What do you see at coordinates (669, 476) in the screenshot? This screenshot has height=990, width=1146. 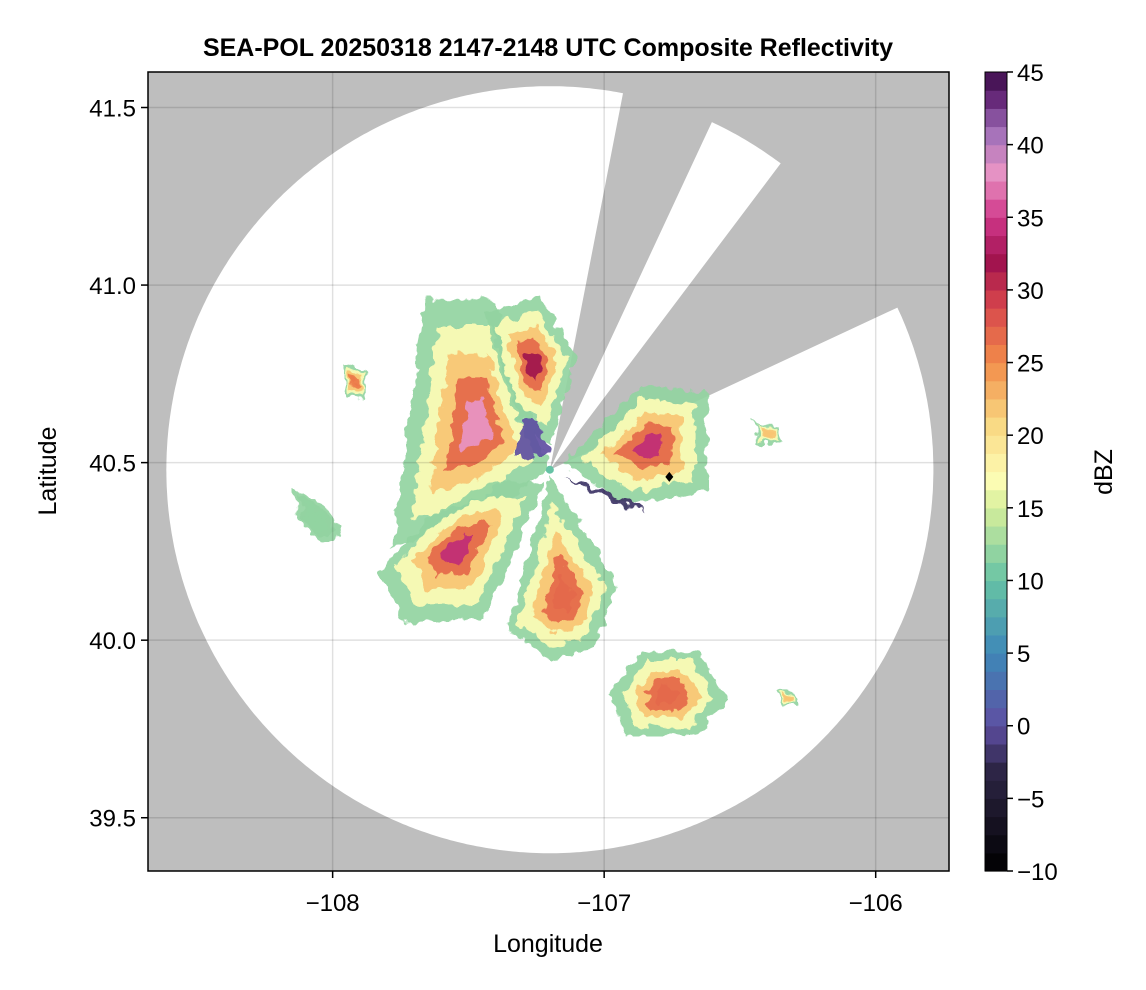 I see `point-marker` at bounding box center [669, 476].